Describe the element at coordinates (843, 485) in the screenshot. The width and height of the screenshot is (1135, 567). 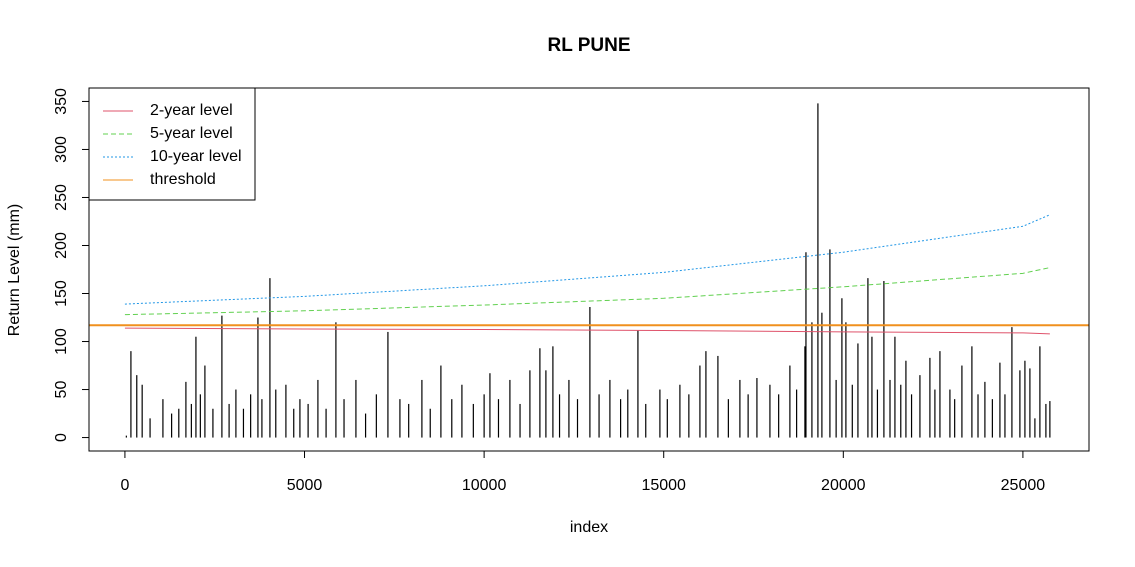
I see `x-tick-label: 20000` at that location.